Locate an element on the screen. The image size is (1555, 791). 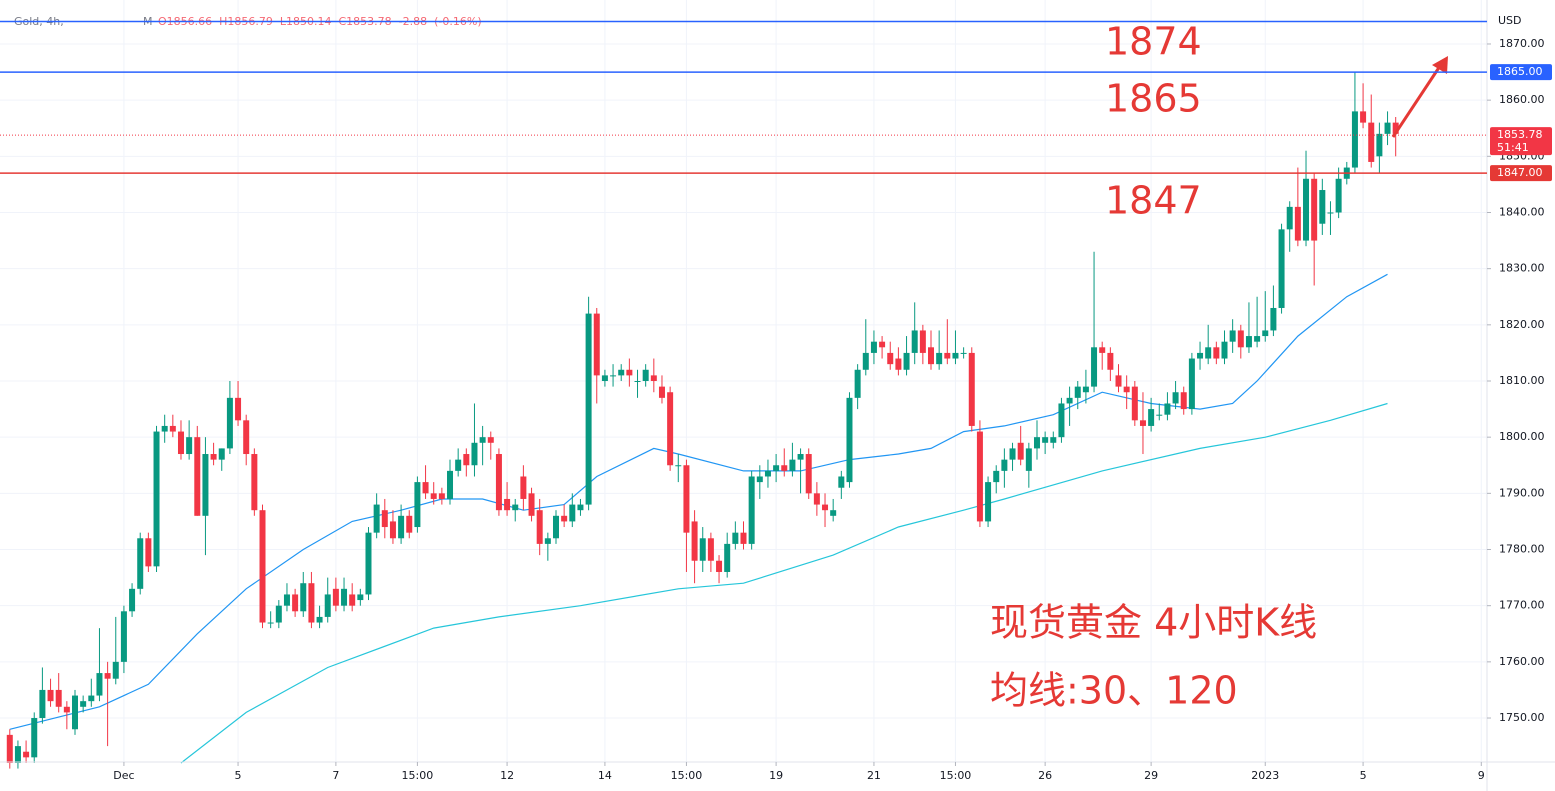
x-tick-label: 26 is located at coordinates (1045, 775).